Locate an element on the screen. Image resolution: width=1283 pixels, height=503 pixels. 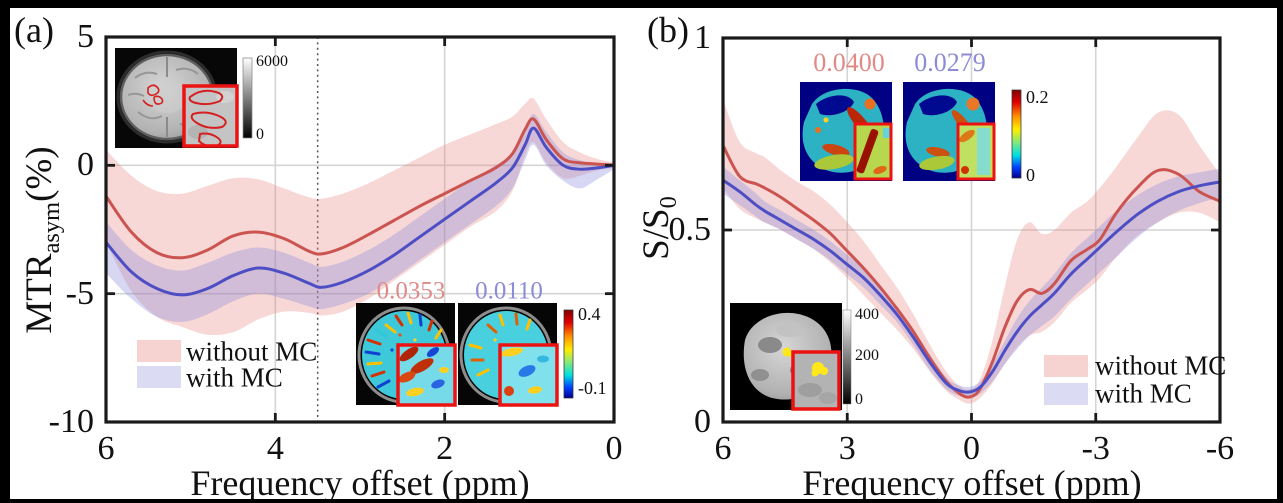
anatomy-a-colorbar-max: 6000 is located at coordinates (272, 61).